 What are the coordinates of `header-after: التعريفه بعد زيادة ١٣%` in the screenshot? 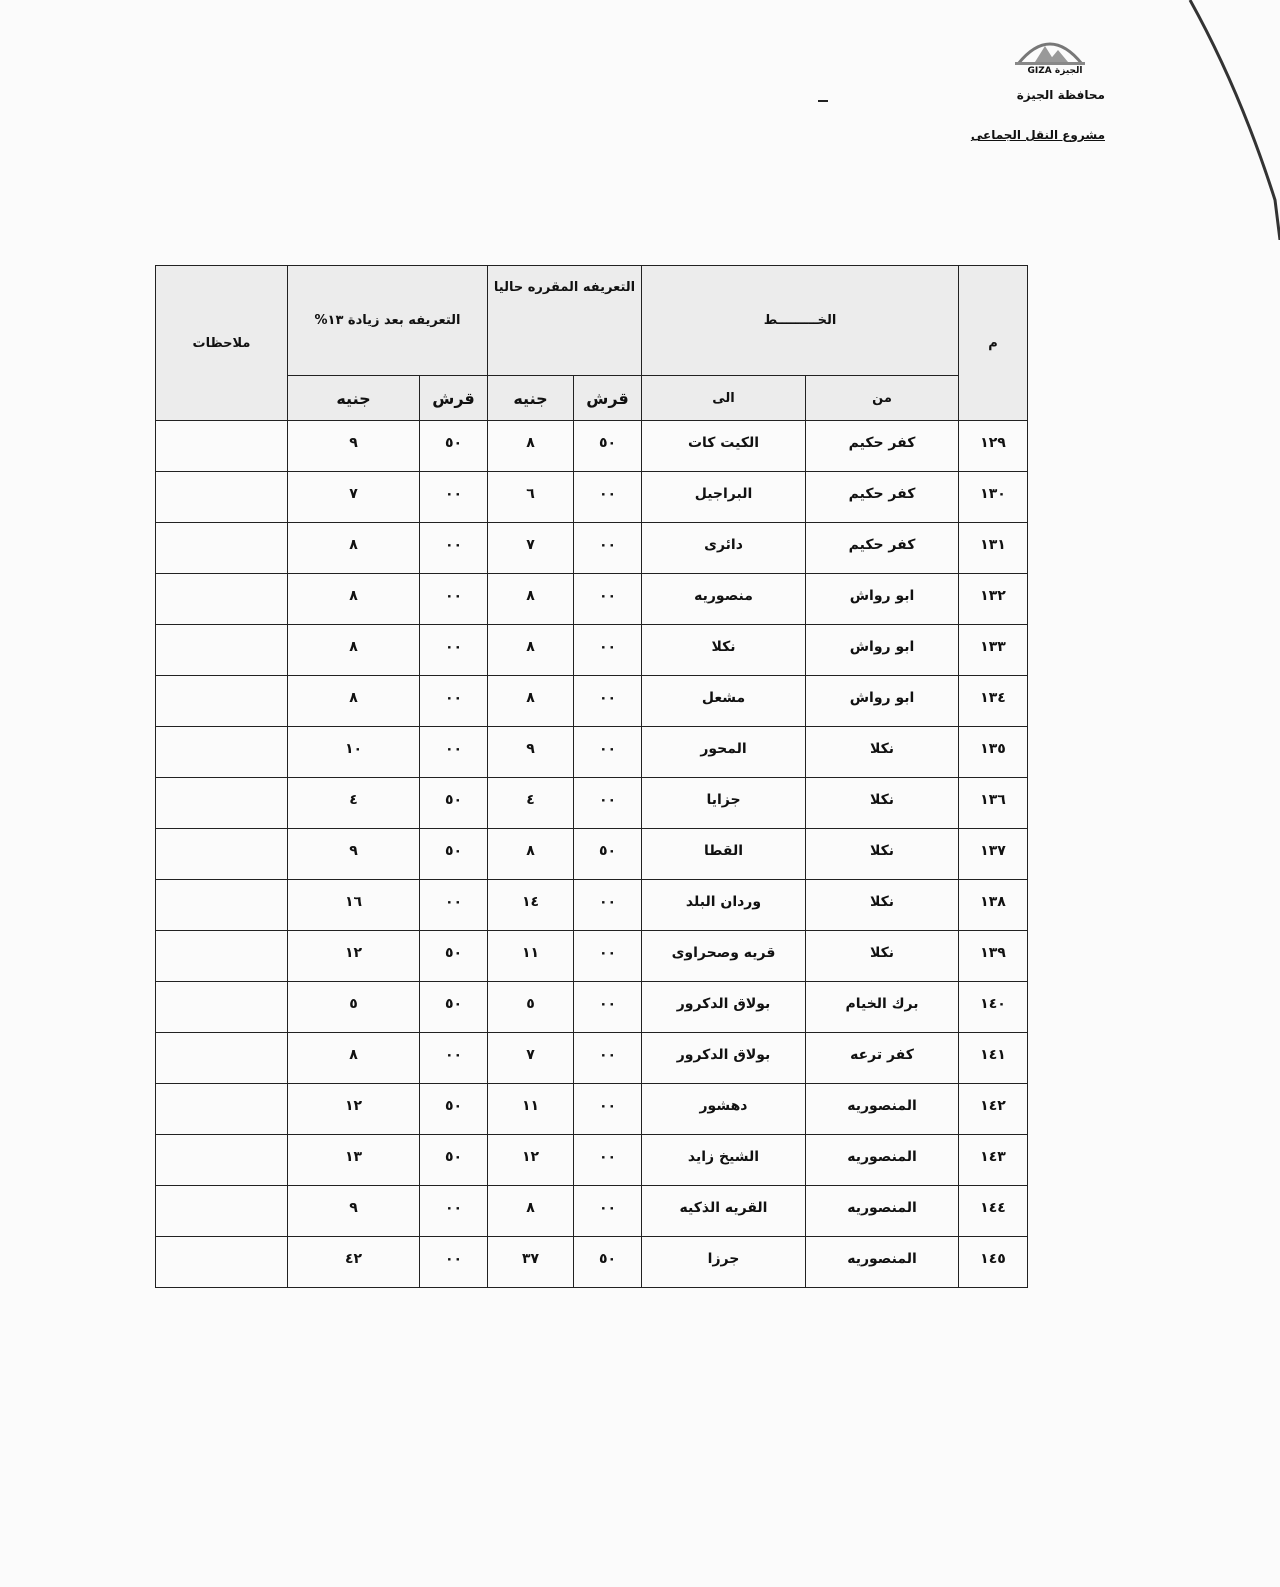 It's located at (387, 320).